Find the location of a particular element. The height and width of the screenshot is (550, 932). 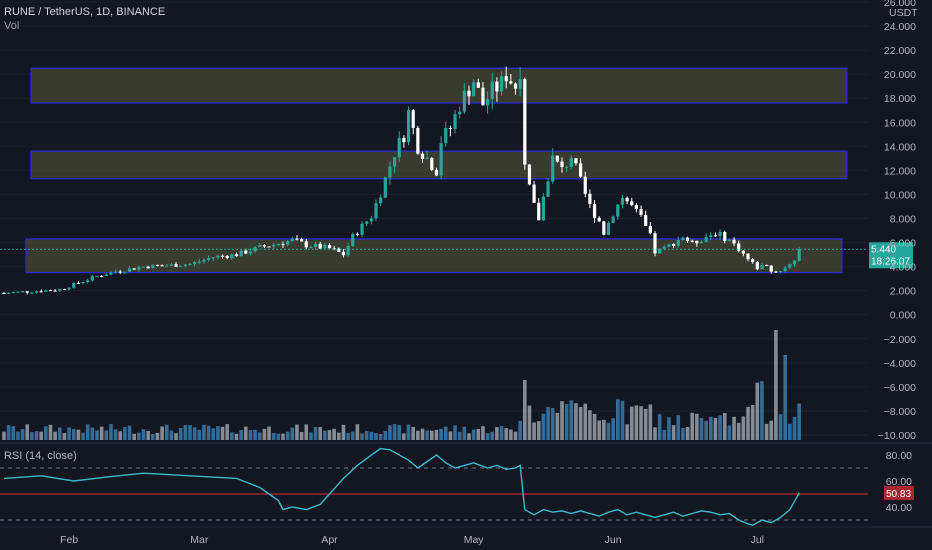

rsi-axis: 80.00 60.00 40.00 is located at coordinates (899, 482).